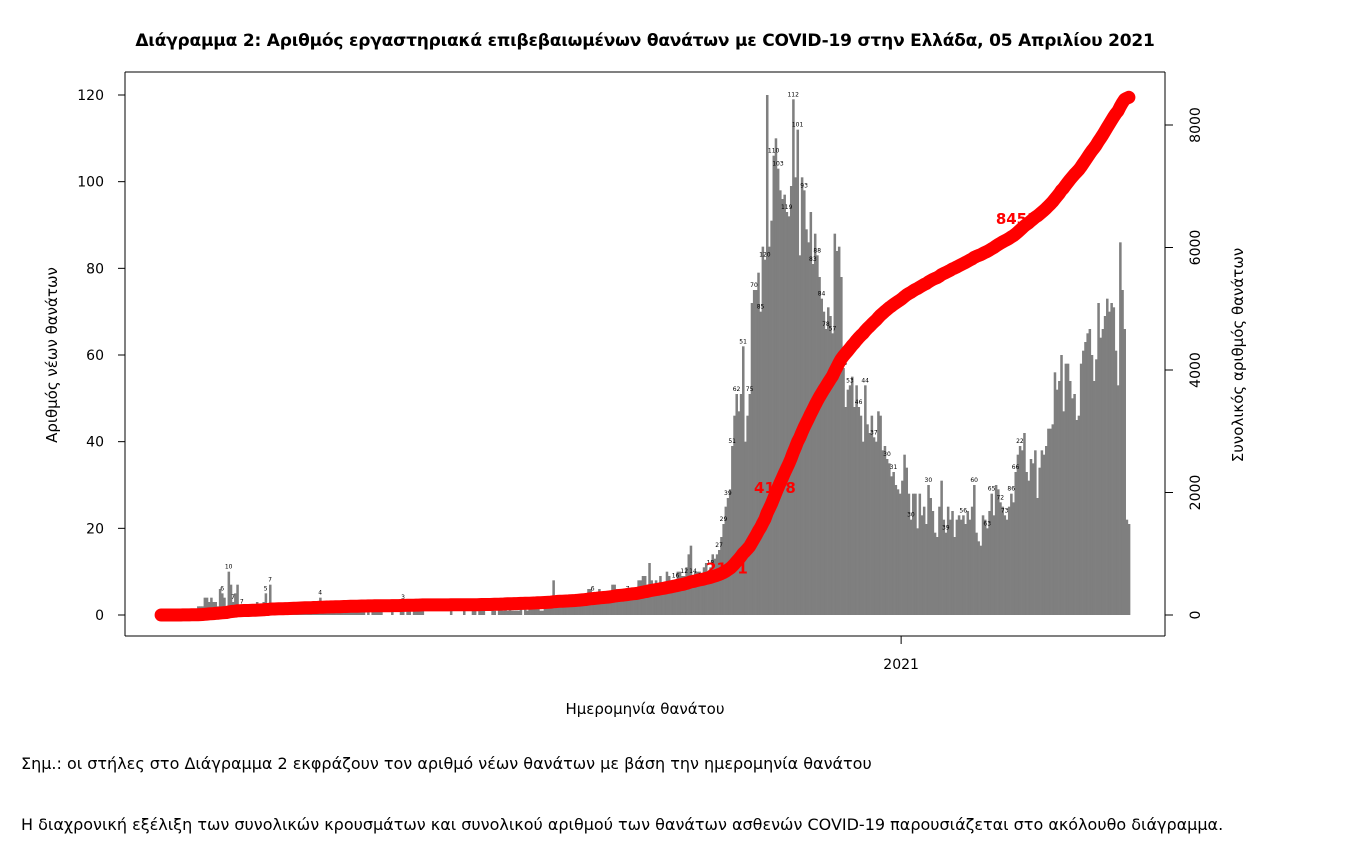 The height and width of the screenshot is (866, 1352). I want to click on y-axis-title: Αριθμός νέων θανάτων, so click(52, 355).